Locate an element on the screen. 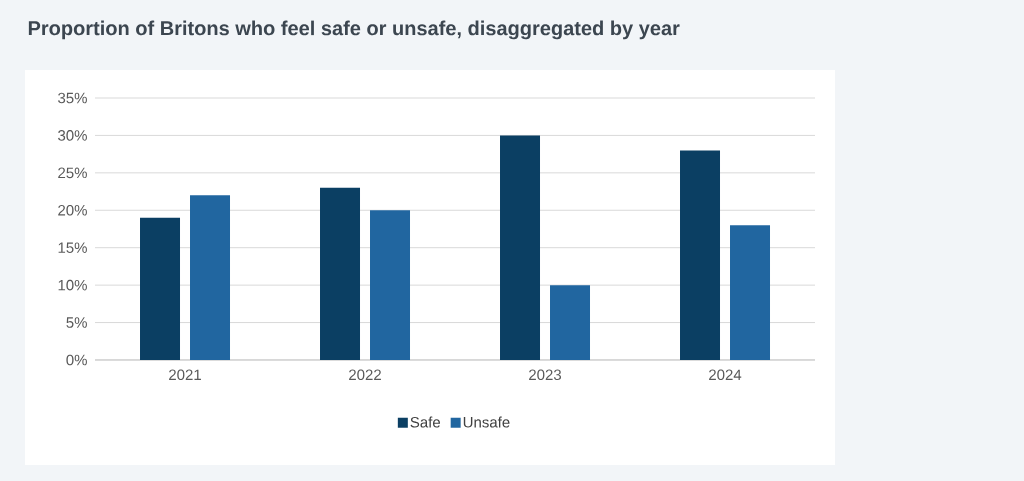  y-tick-label: 10% is located at coordinates (72, 285).